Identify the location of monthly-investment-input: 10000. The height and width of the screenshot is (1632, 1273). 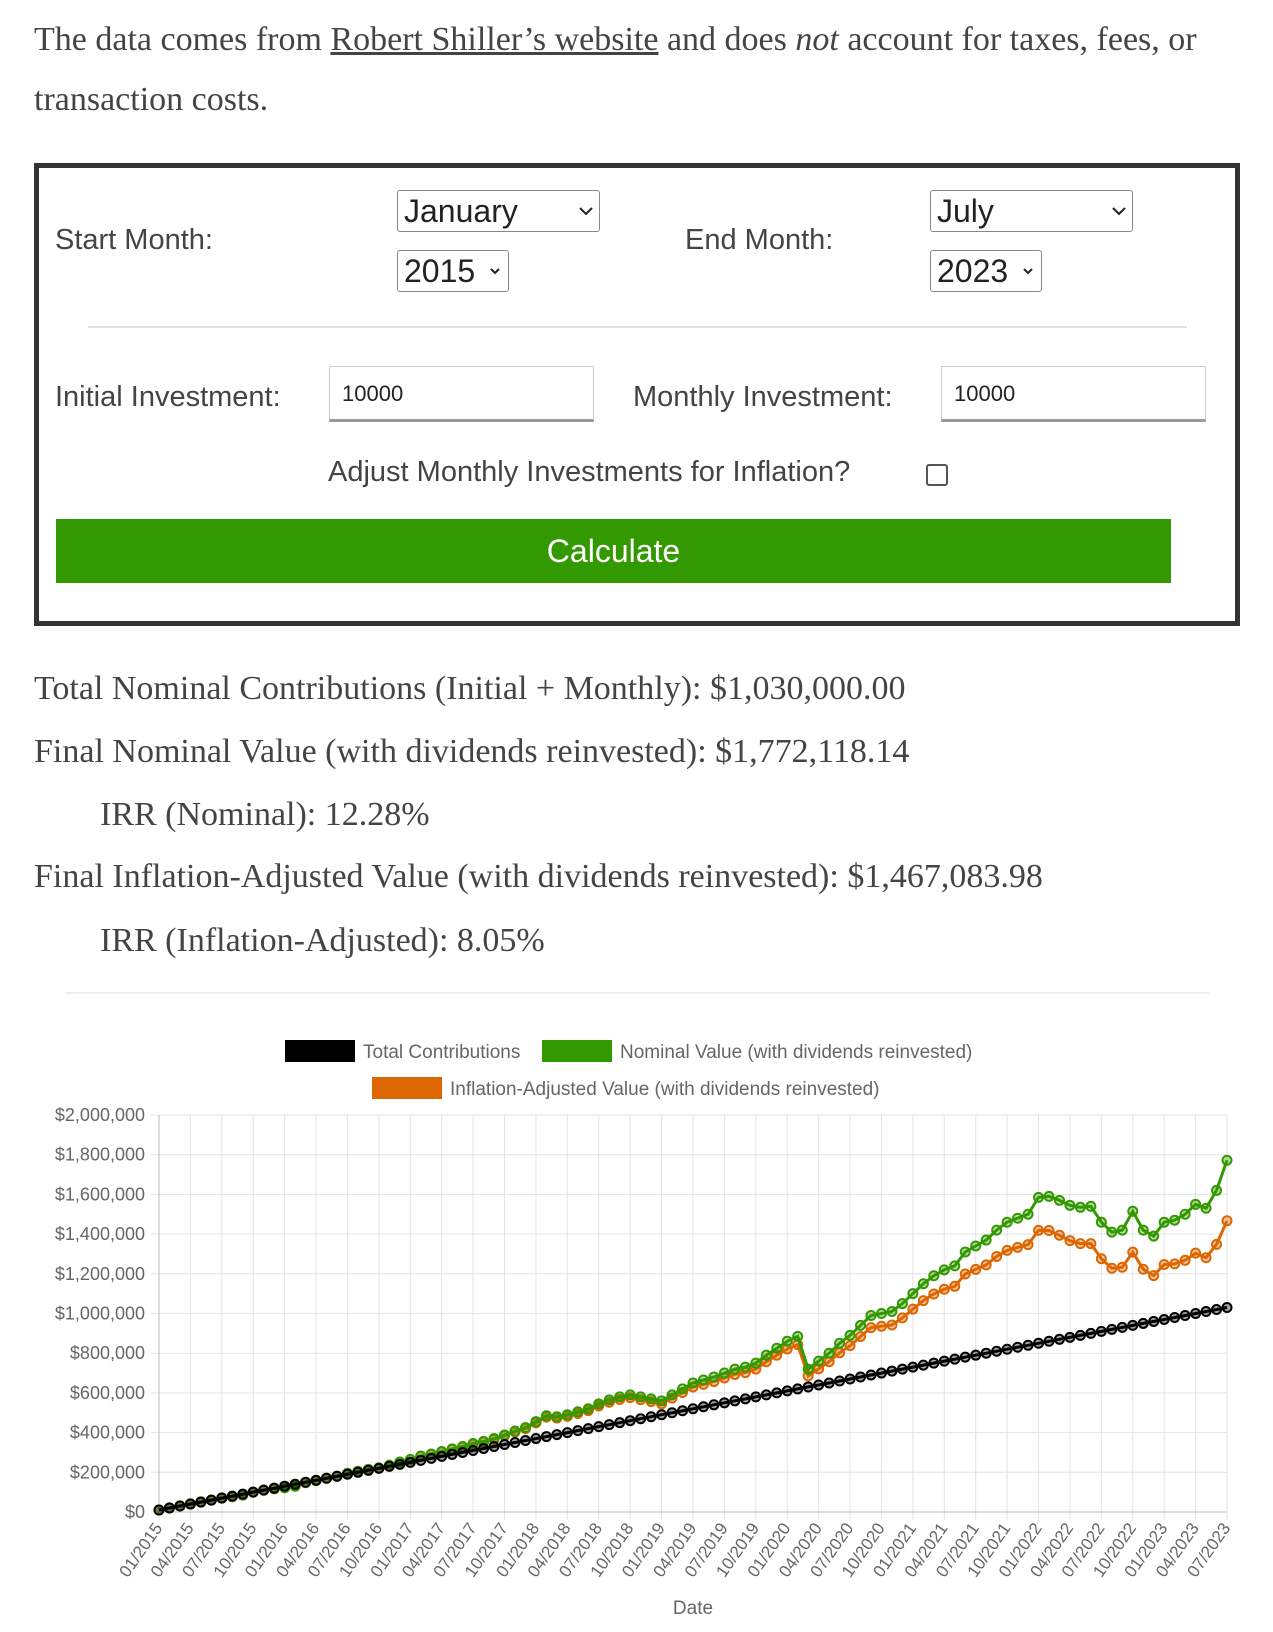
(1073, 394).